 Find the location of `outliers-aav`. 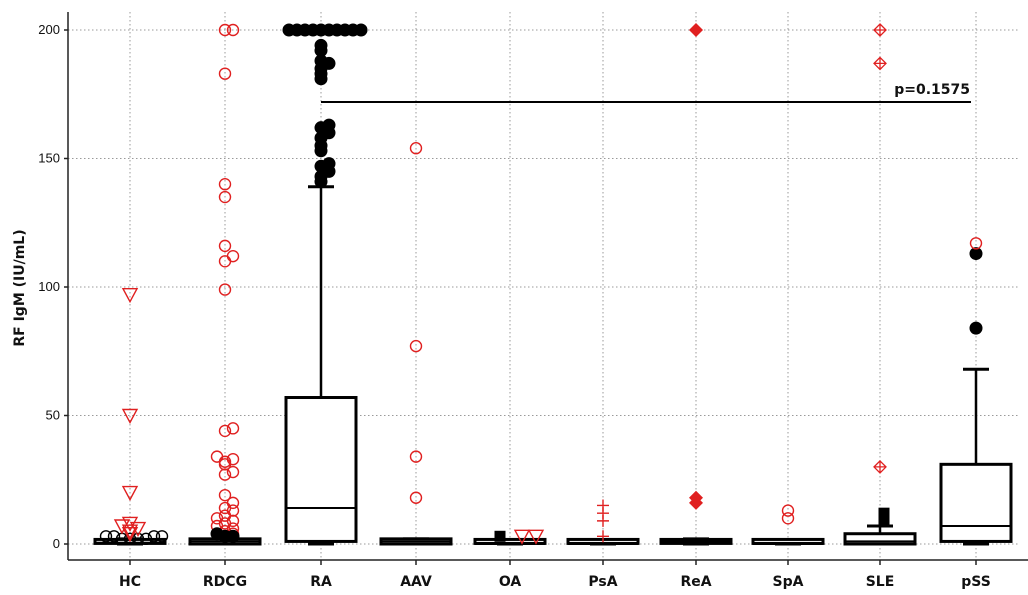

outliers-aav is located at coordinates (416, 323).